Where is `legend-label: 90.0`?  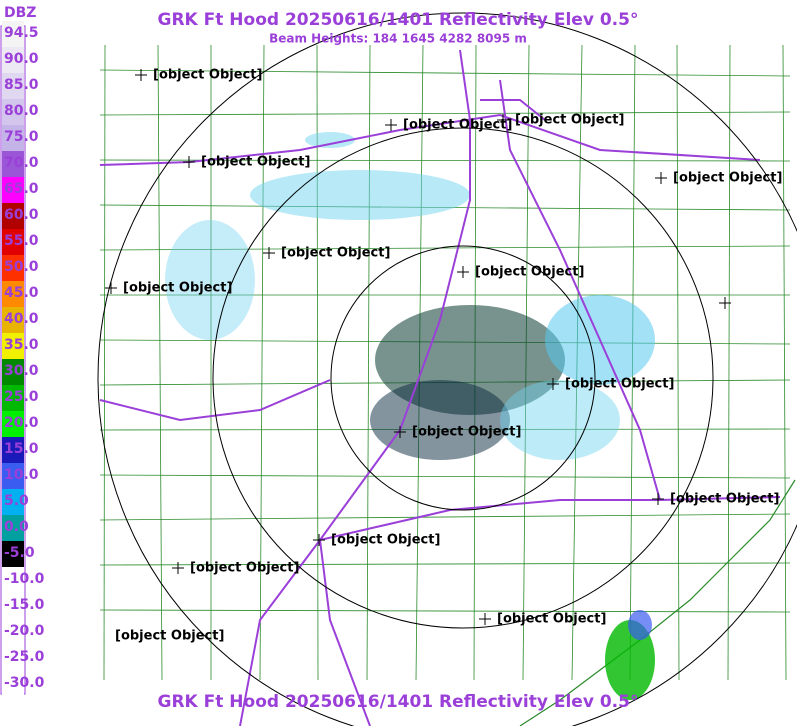
legend-label: 90.0 is located at coordinates (21, 59).